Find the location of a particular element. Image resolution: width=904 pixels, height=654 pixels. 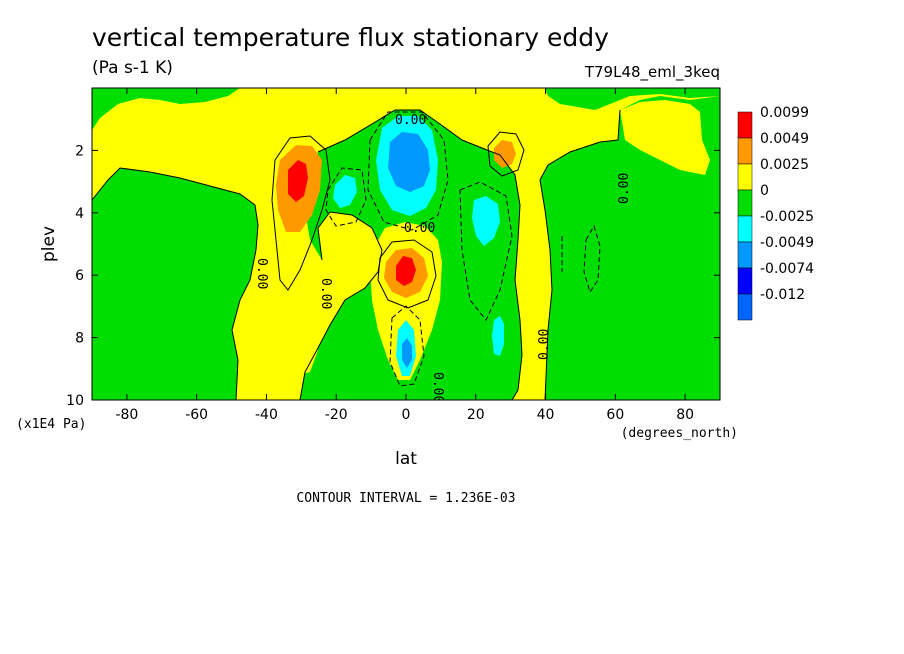

negative-contour-north is located at coordinates (486, 251).